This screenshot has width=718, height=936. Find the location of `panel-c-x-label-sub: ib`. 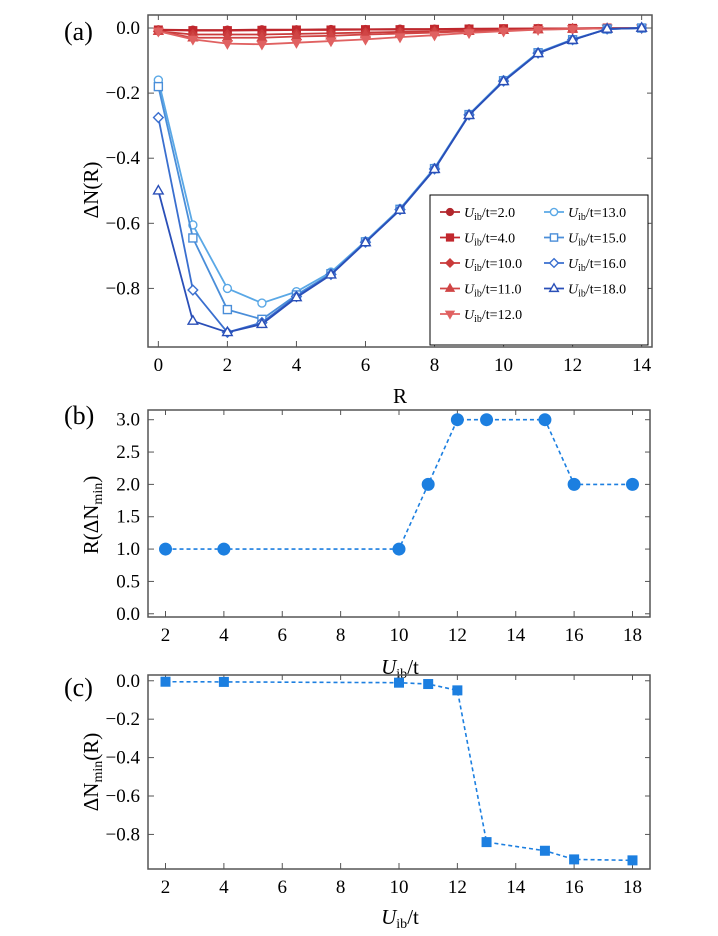

panel-c-x-label-sub: ib is located at coordinates (401, 924).